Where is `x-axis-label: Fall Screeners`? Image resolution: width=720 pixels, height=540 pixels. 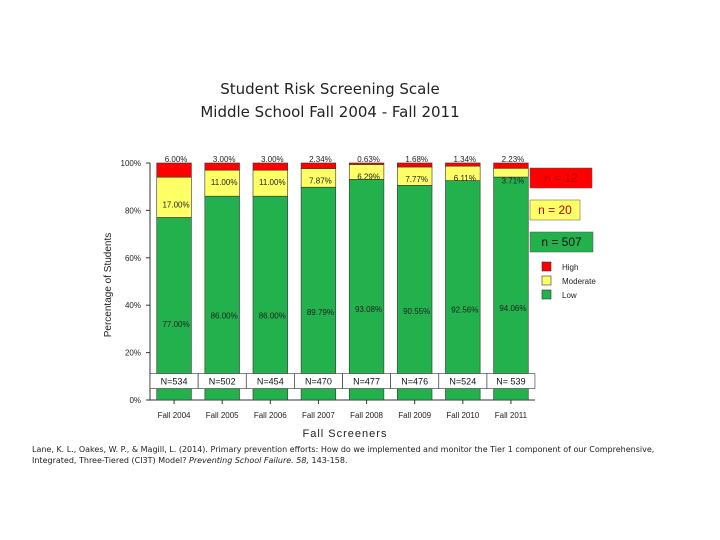 x-axis-label: Fall Screeners is located at coordinates (345, 434).